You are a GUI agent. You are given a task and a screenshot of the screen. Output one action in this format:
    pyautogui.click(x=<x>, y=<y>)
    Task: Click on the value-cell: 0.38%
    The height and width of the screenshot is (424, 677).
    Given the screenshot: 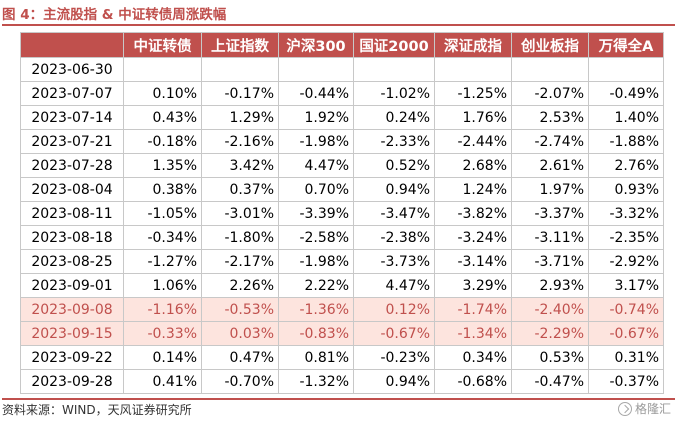 What is the action you would take?
    pyautogui.click(x=162, y=189)
    